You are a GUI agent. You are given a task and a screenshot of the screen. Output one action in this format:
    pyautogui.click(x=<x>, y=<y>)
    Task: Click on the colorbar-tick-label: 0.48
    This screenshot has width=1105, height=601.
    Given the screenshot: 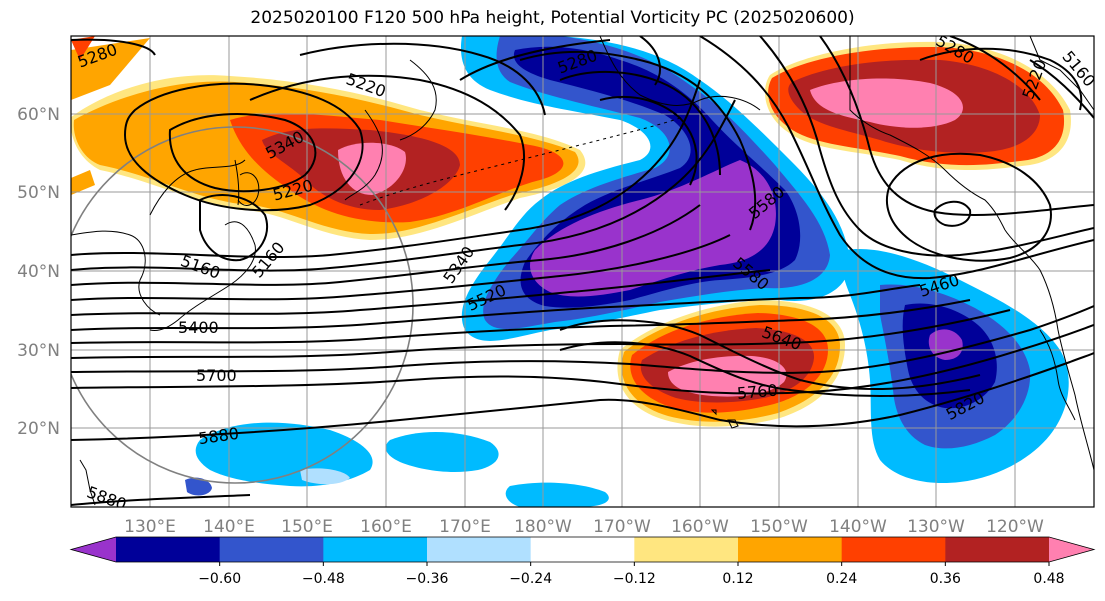 What is the action you would take?
    pyautogui.click(x=1048, y=579)
    